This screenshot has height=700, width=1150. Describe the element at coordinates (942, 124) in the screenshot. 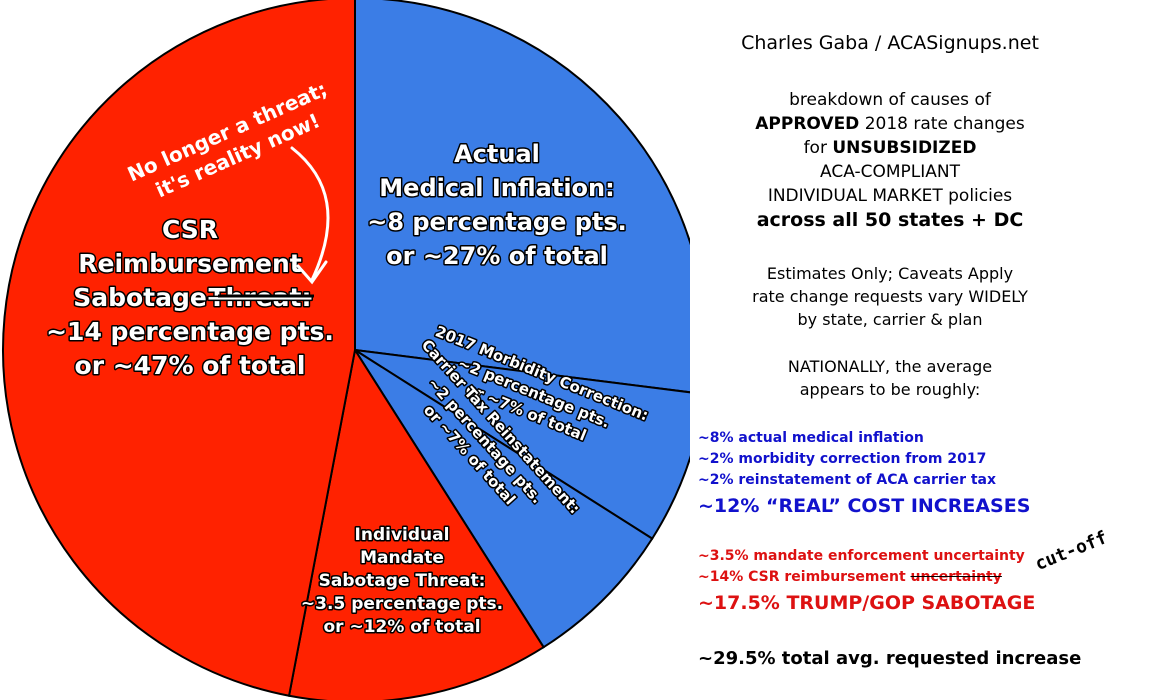

I see `rate-changes-text: 2018 rate changes` at that location.